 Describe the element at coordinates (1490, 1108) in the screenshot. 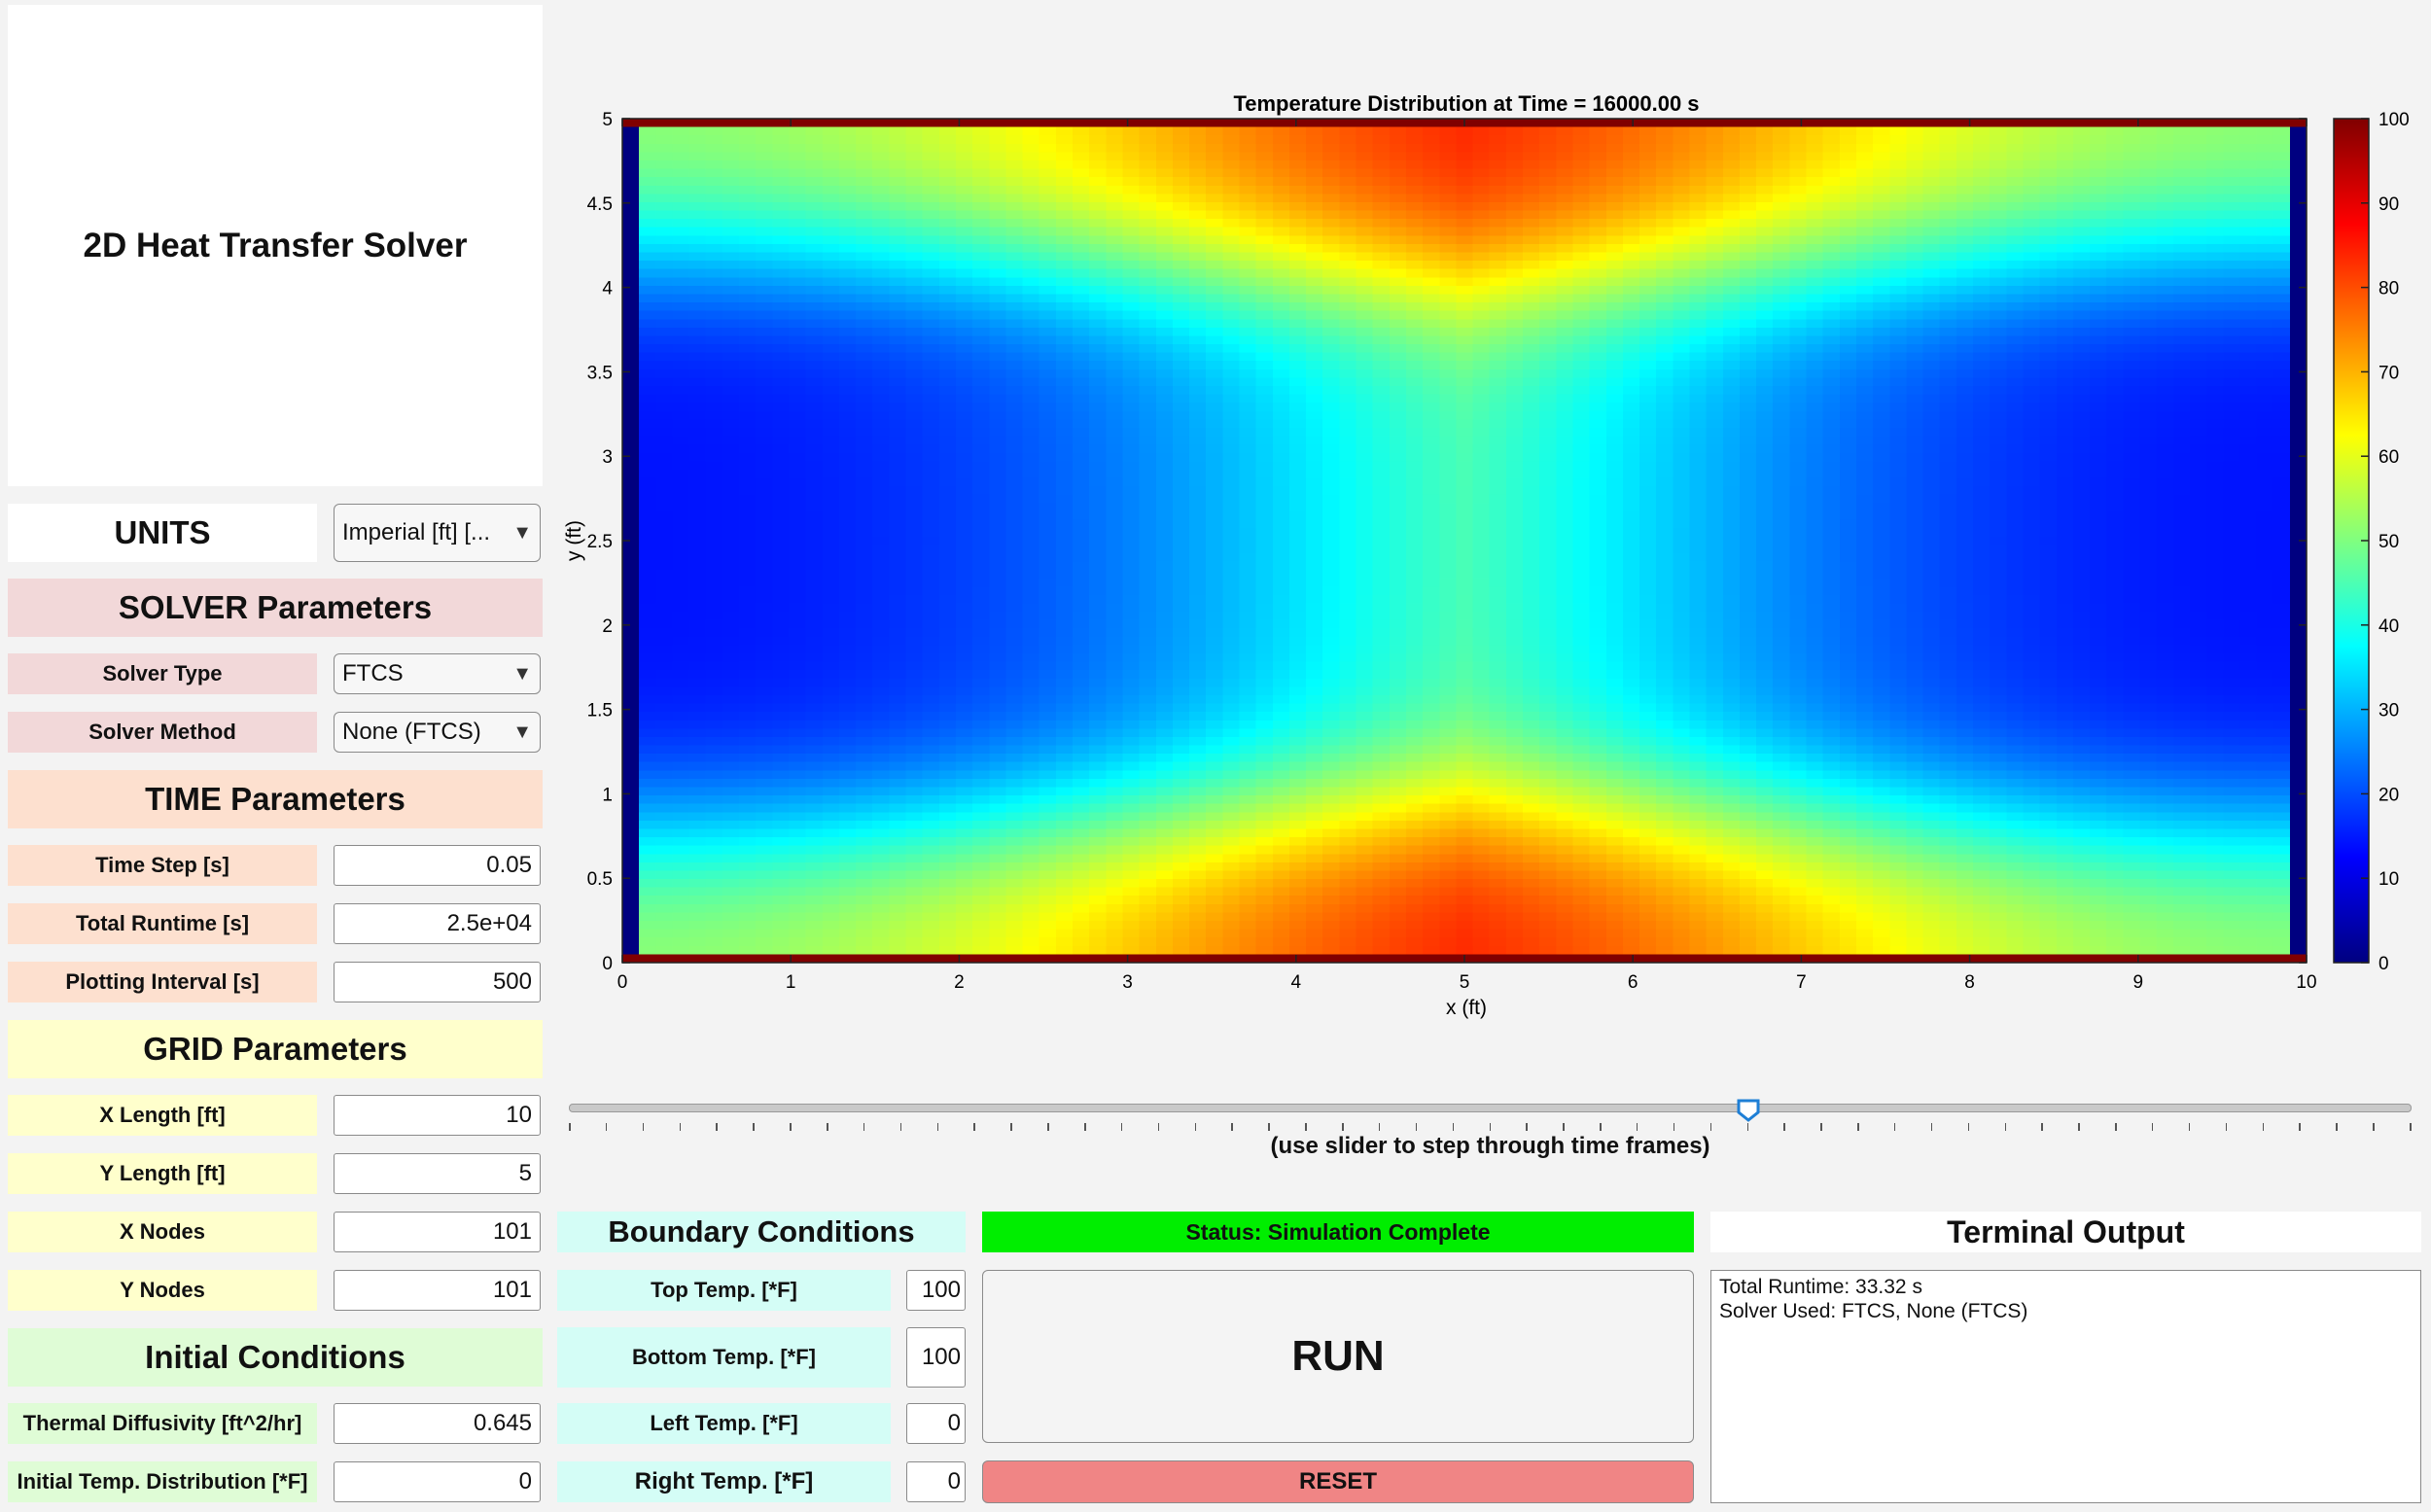

I see `slider-track` at that location.